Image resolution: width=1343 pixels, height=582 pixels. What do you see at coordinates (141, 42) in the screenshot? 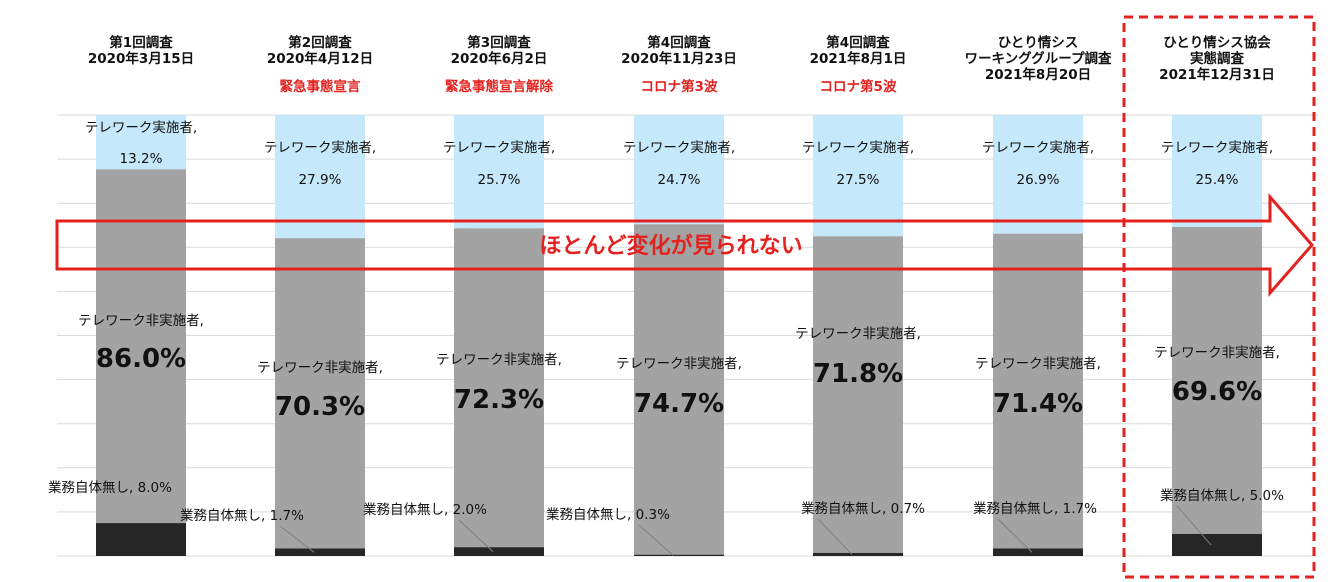
I see `header-line: 第1回調査` at bounding box center [141, 42].